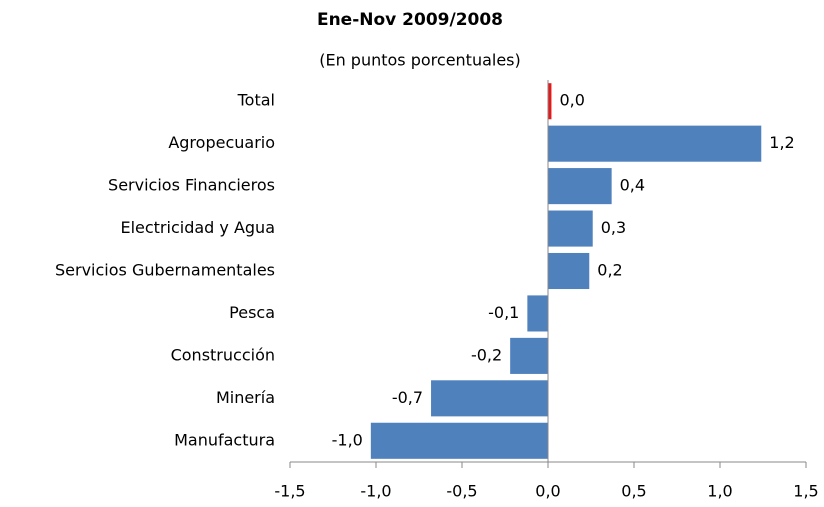 This screenshot has width=824, height=507. What do you see at coordinates (165, 270) in the screenshot?
I see `y-tick-label: Servicios Gubernamentales` at bounding box center [165, 270].